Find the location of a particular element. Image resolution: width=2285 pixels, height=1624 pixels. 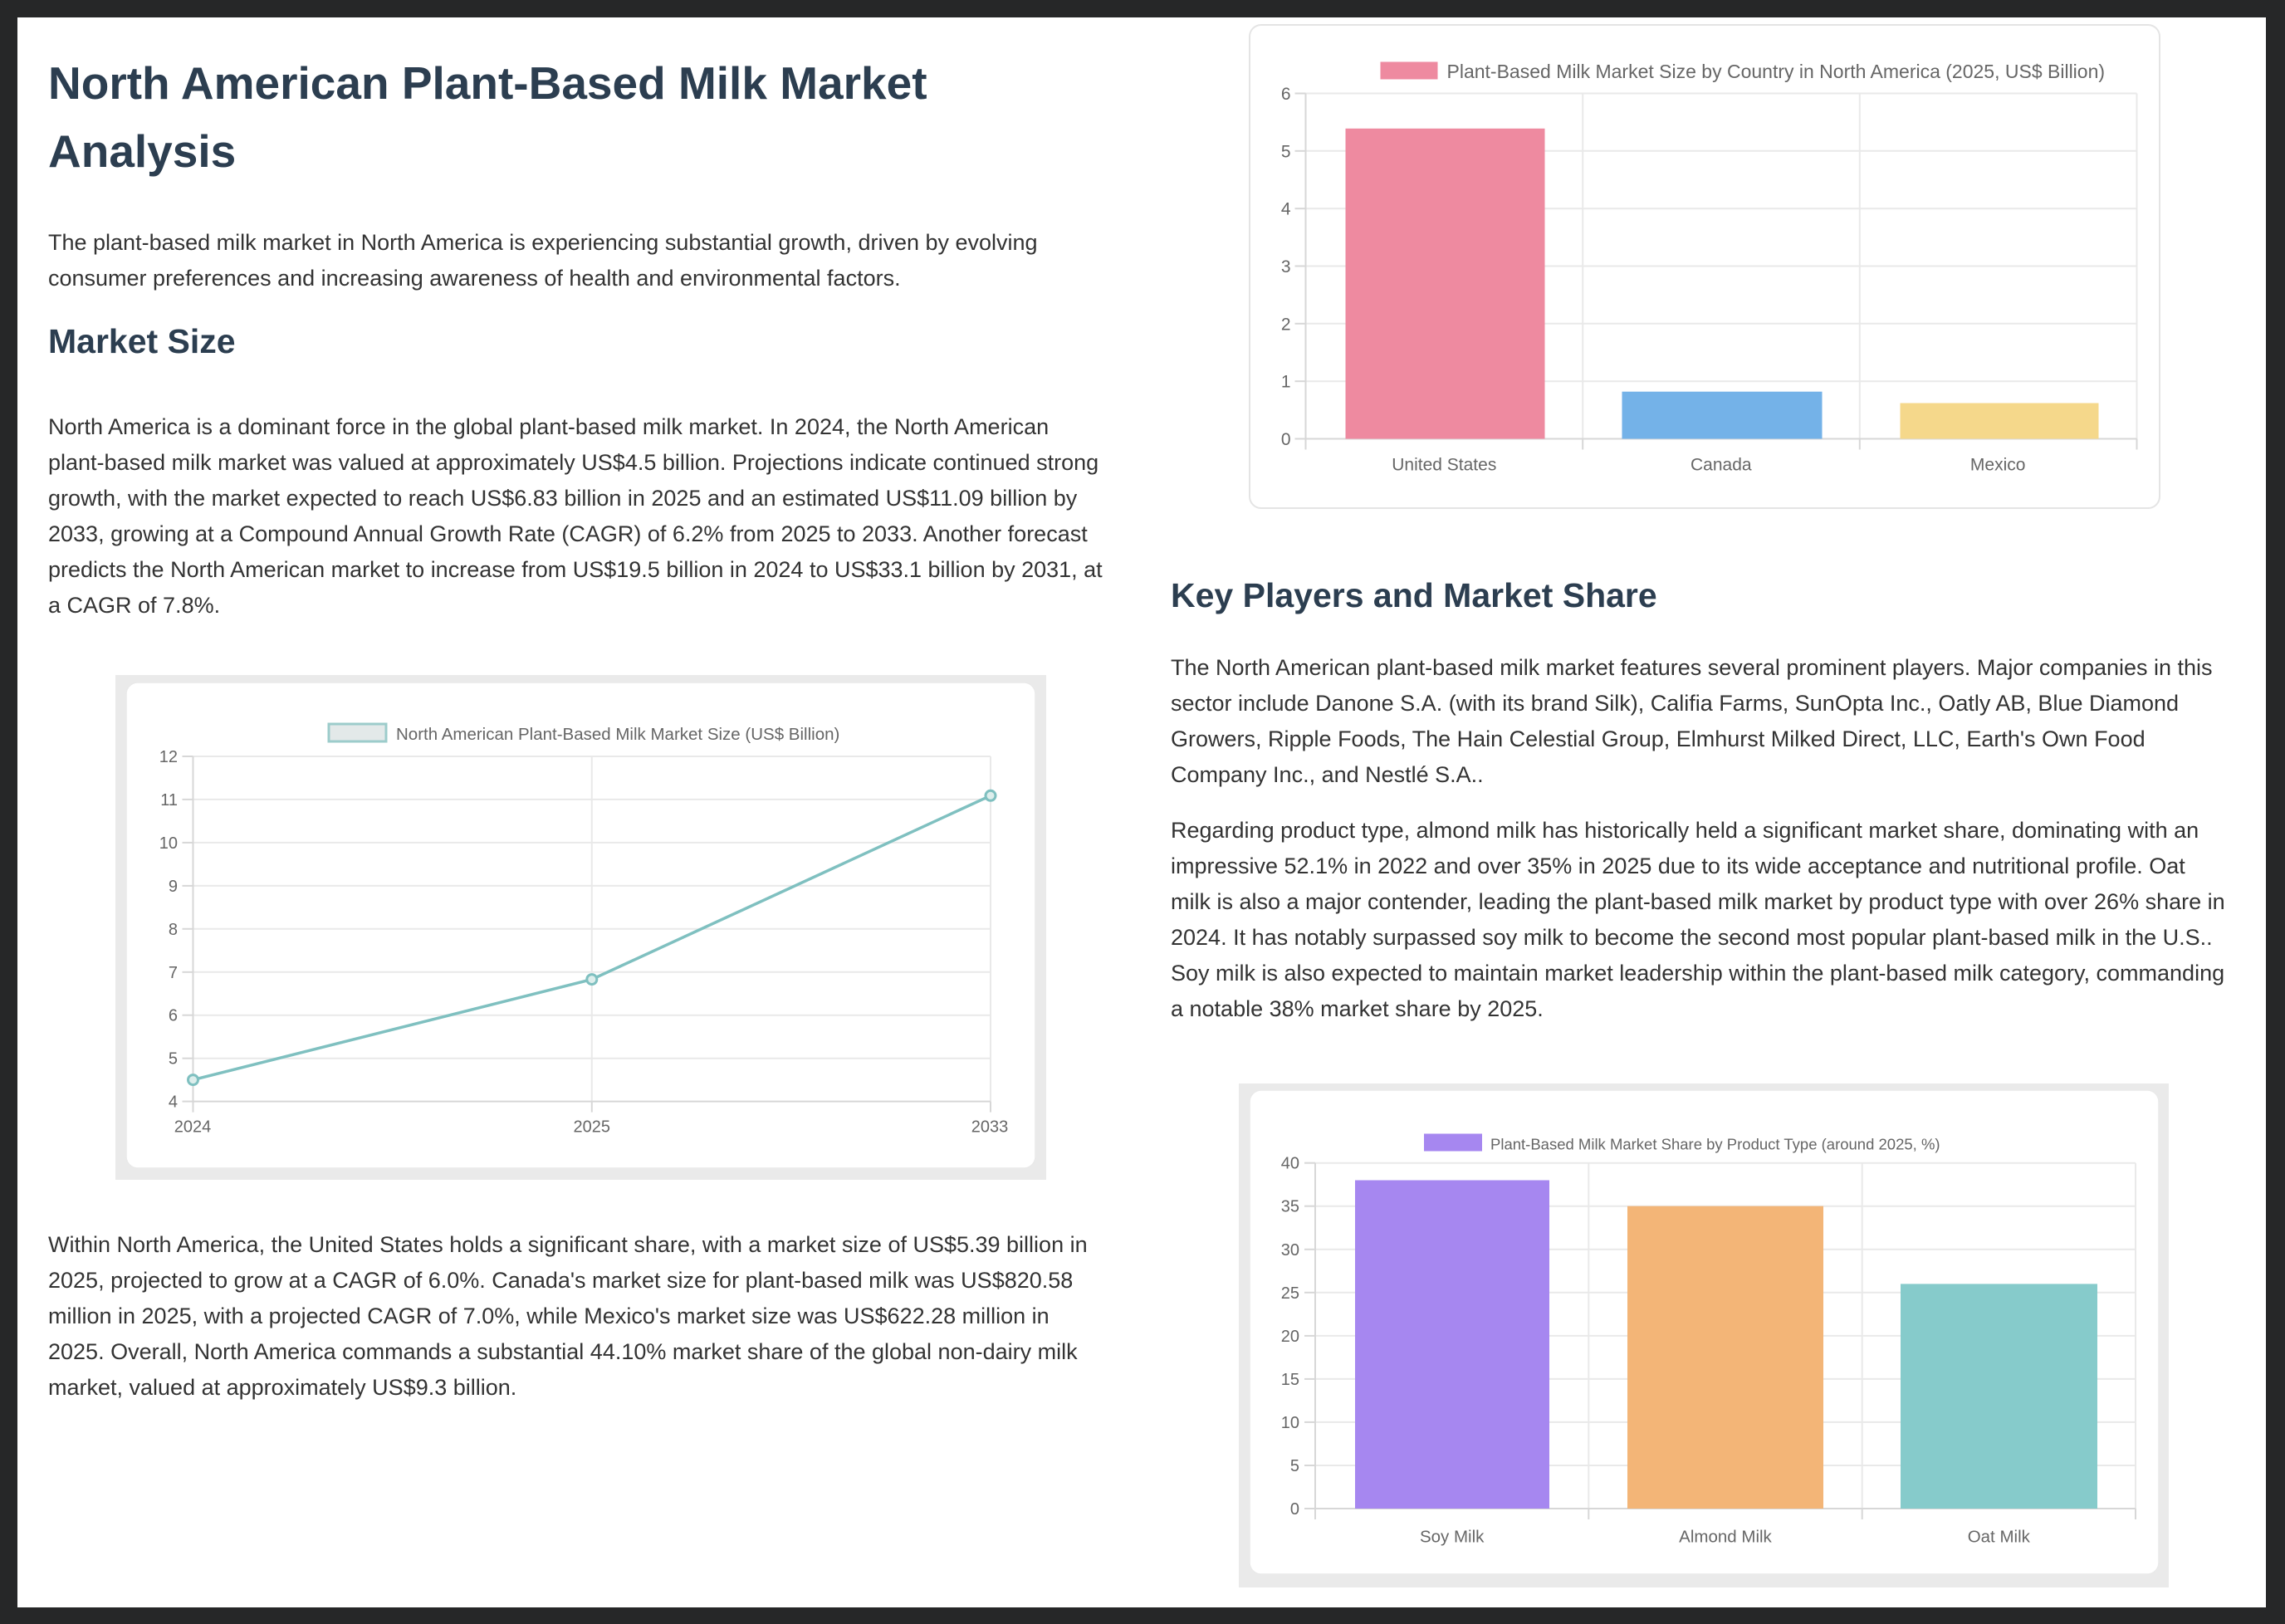

svg-text: 30 is located at coordinates (1290, 1249).